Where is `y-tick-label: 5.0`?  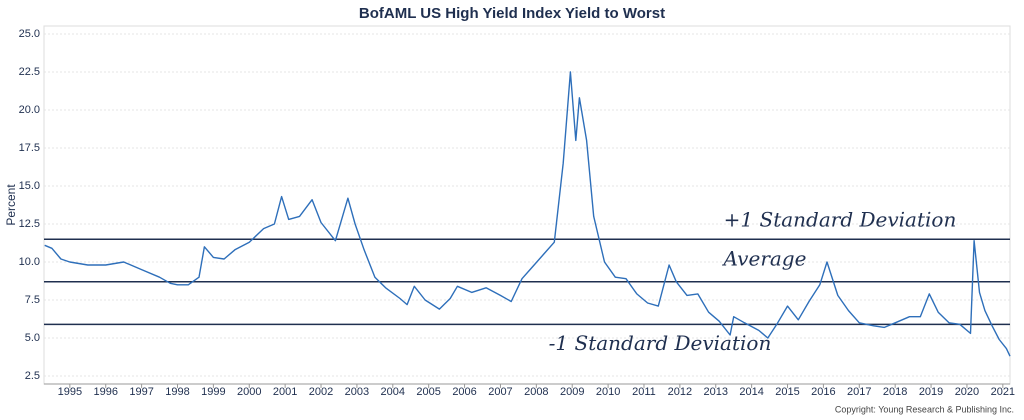
y-tick-label: 5.0 is located at coordinates (32, 338).